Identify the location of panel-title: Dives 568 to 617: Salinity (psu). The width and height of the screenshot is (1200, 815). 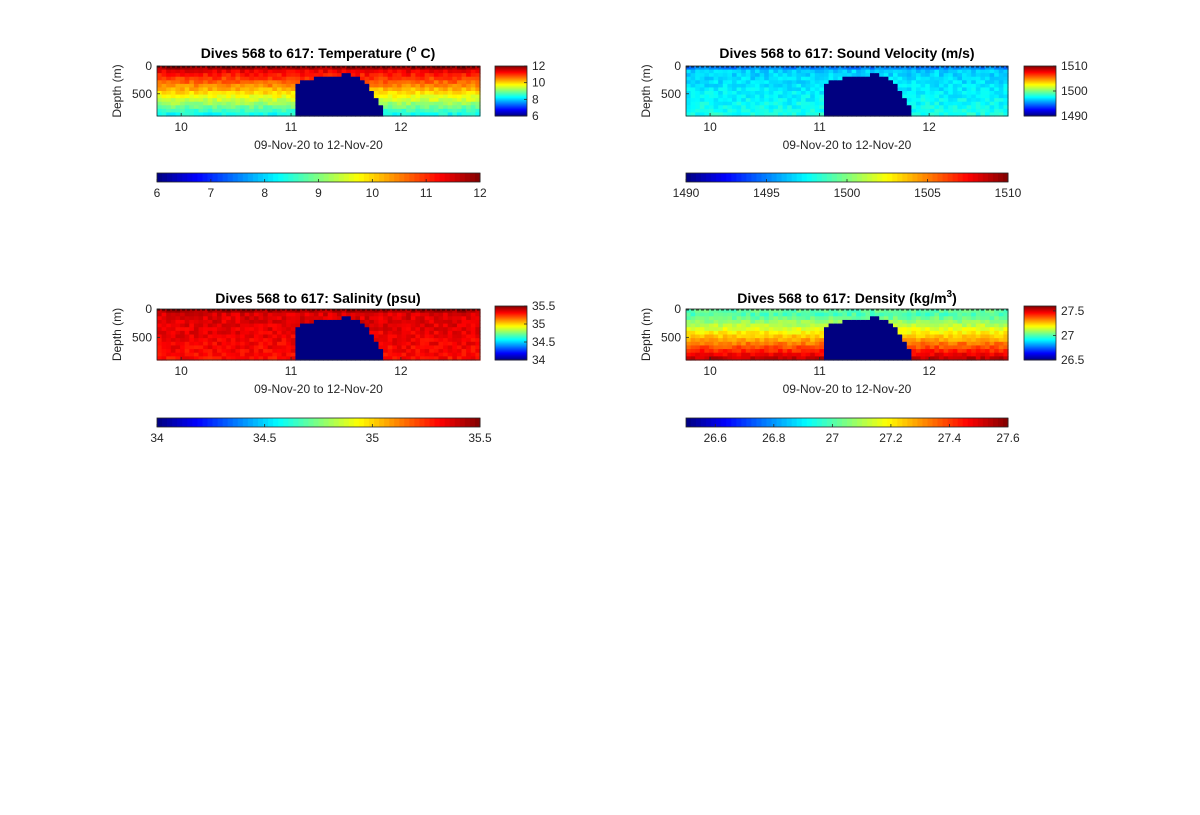
(317, 298).